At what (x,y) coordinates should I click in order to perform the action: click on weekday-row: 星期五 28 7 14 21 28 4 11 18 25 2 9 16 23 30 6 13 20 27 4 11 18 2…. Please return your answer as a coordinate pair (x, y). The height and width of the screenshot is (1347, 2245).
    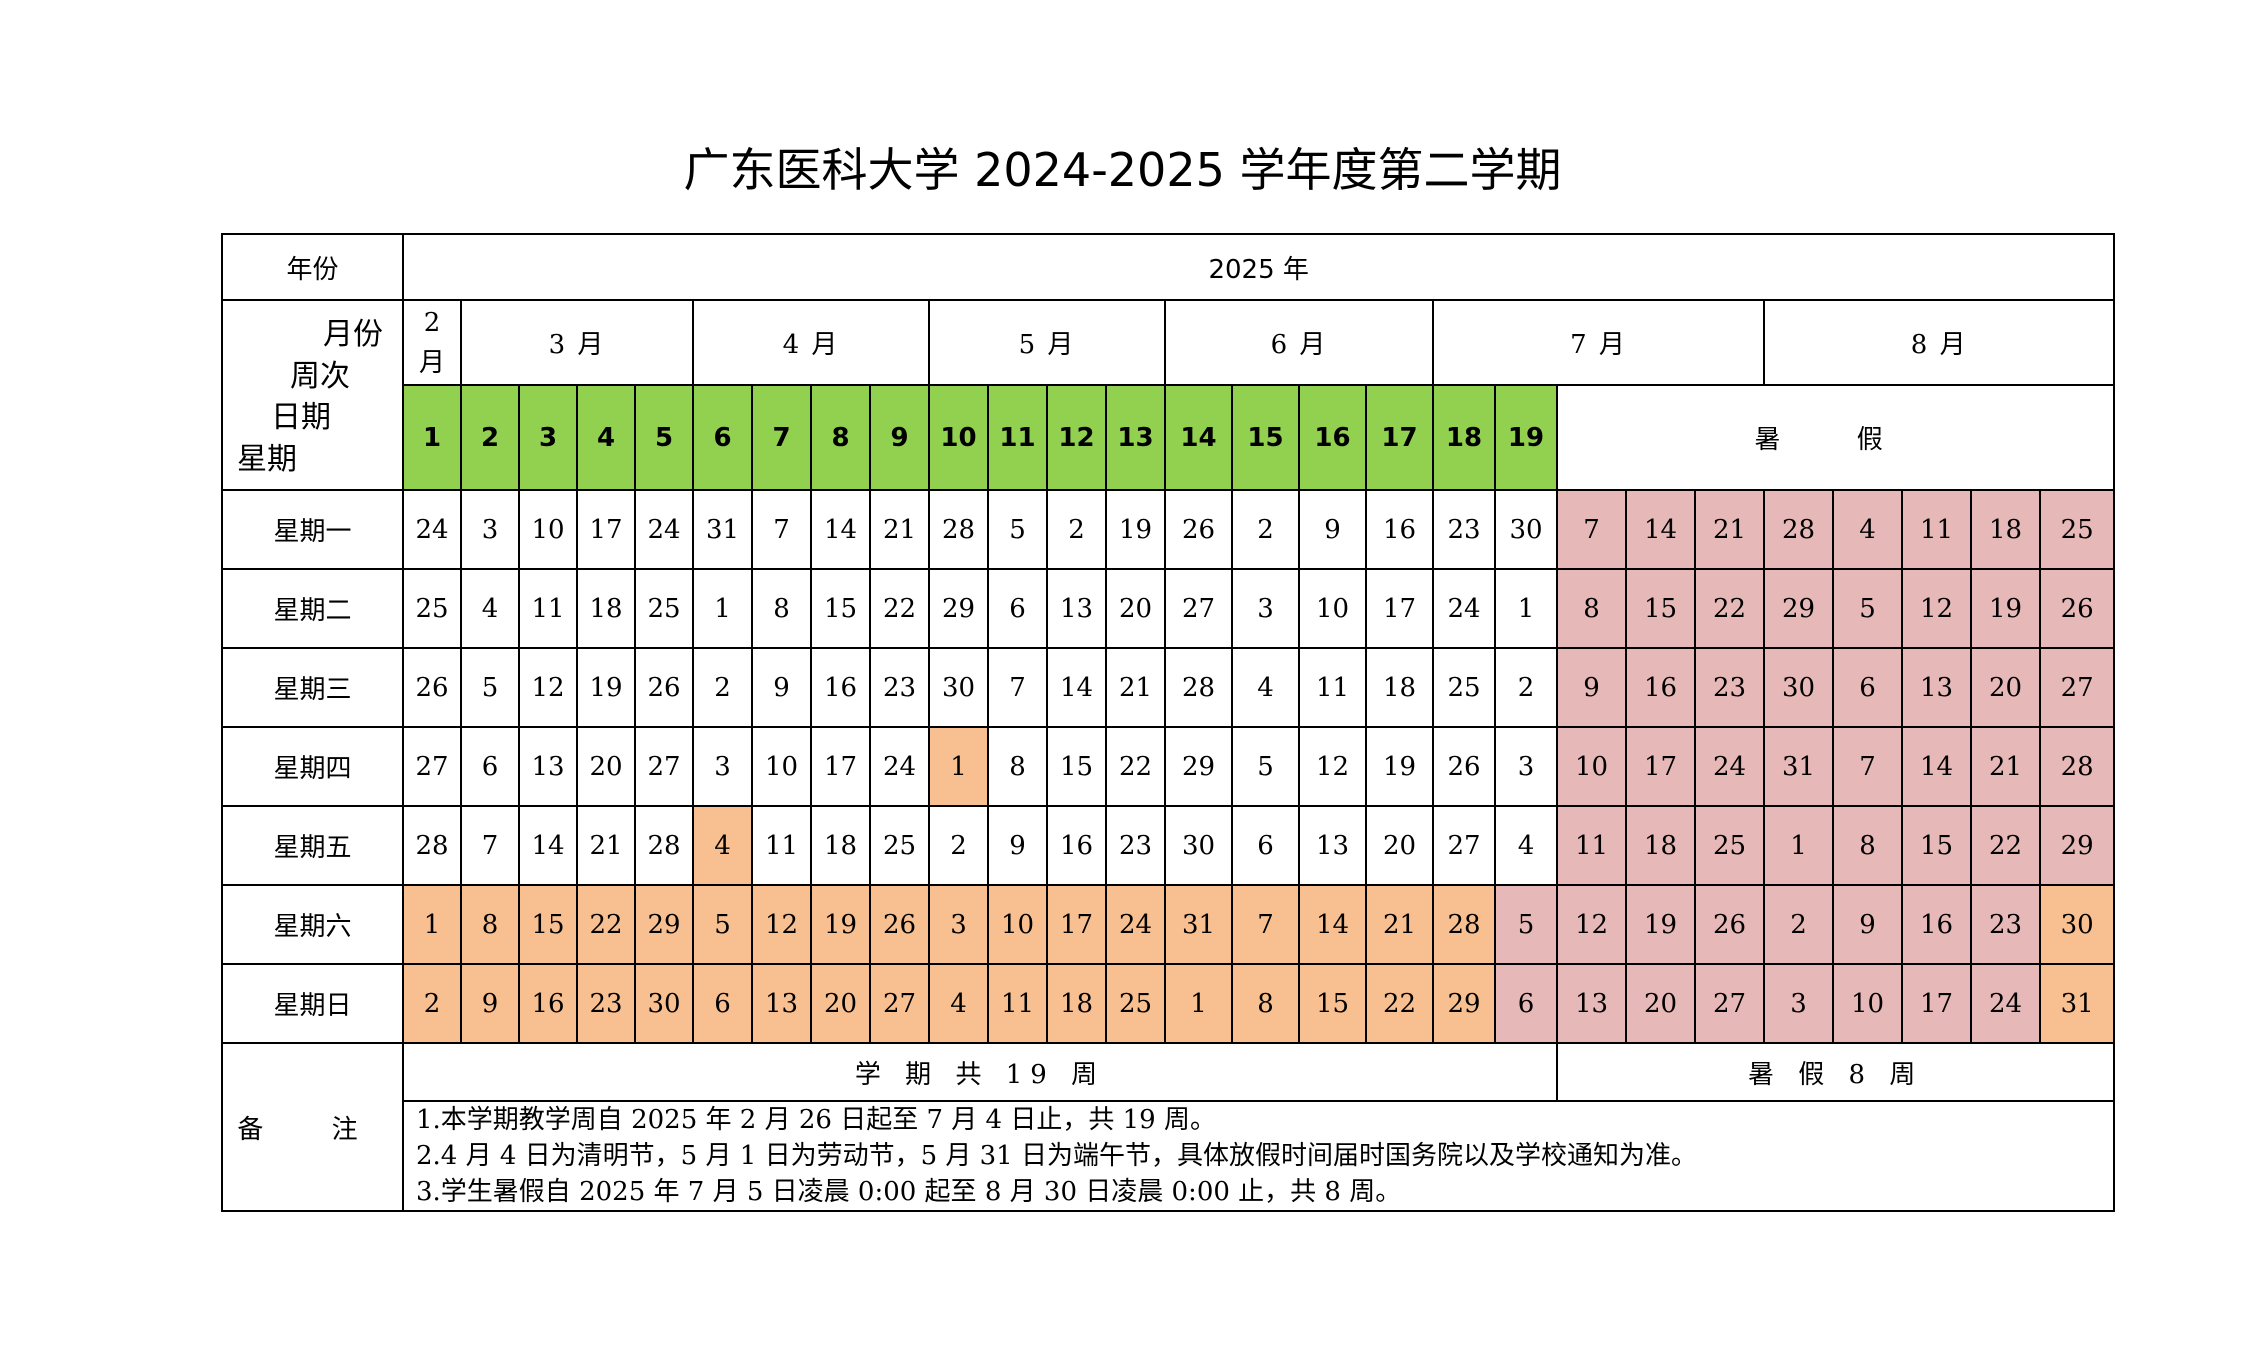
    Looking at the image, I should click on (1168, 845).